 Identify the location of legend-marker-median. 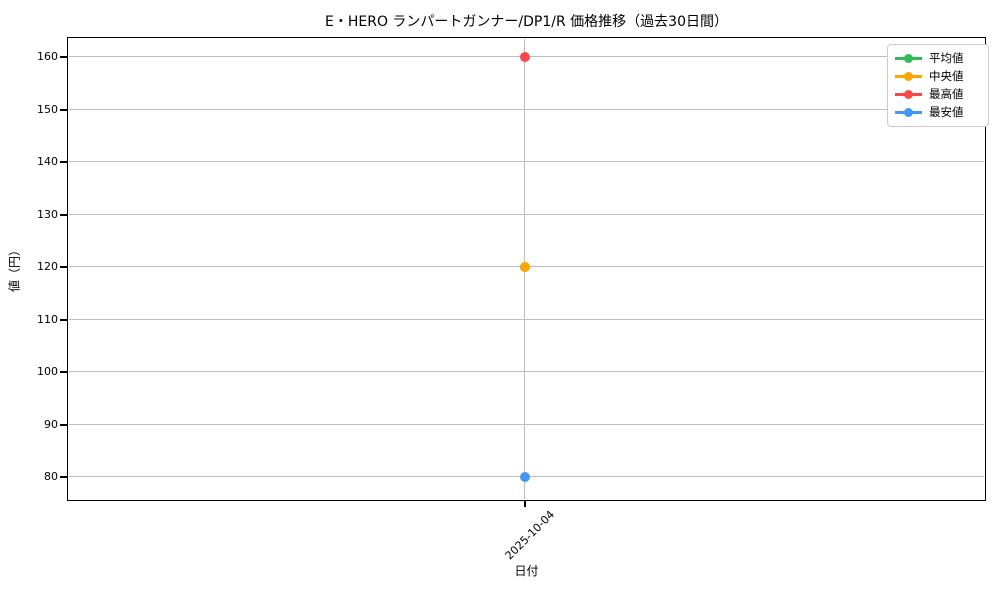
(908, 76).